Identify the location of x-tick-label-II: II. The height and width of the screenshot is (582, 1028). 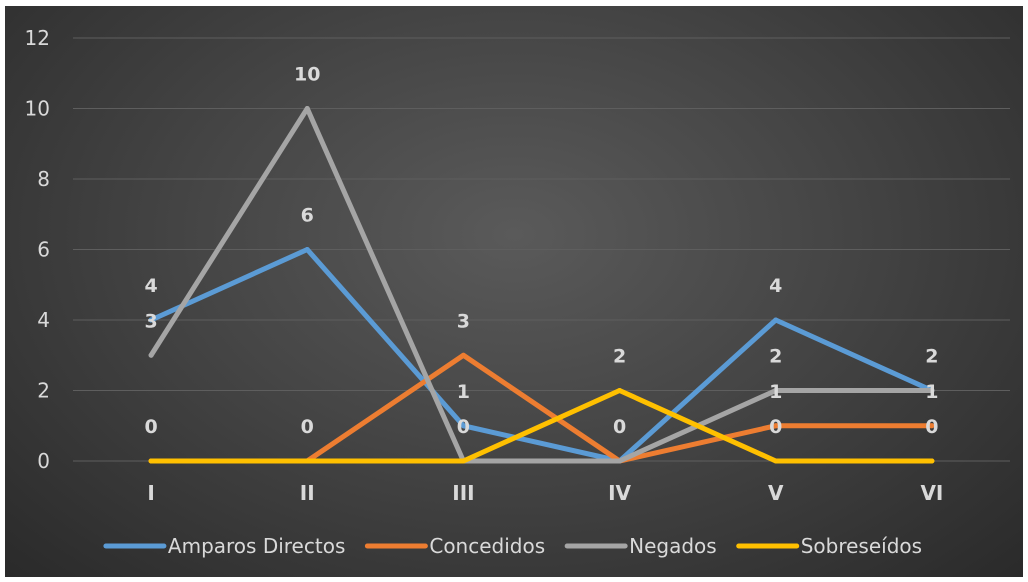
(307, 493).